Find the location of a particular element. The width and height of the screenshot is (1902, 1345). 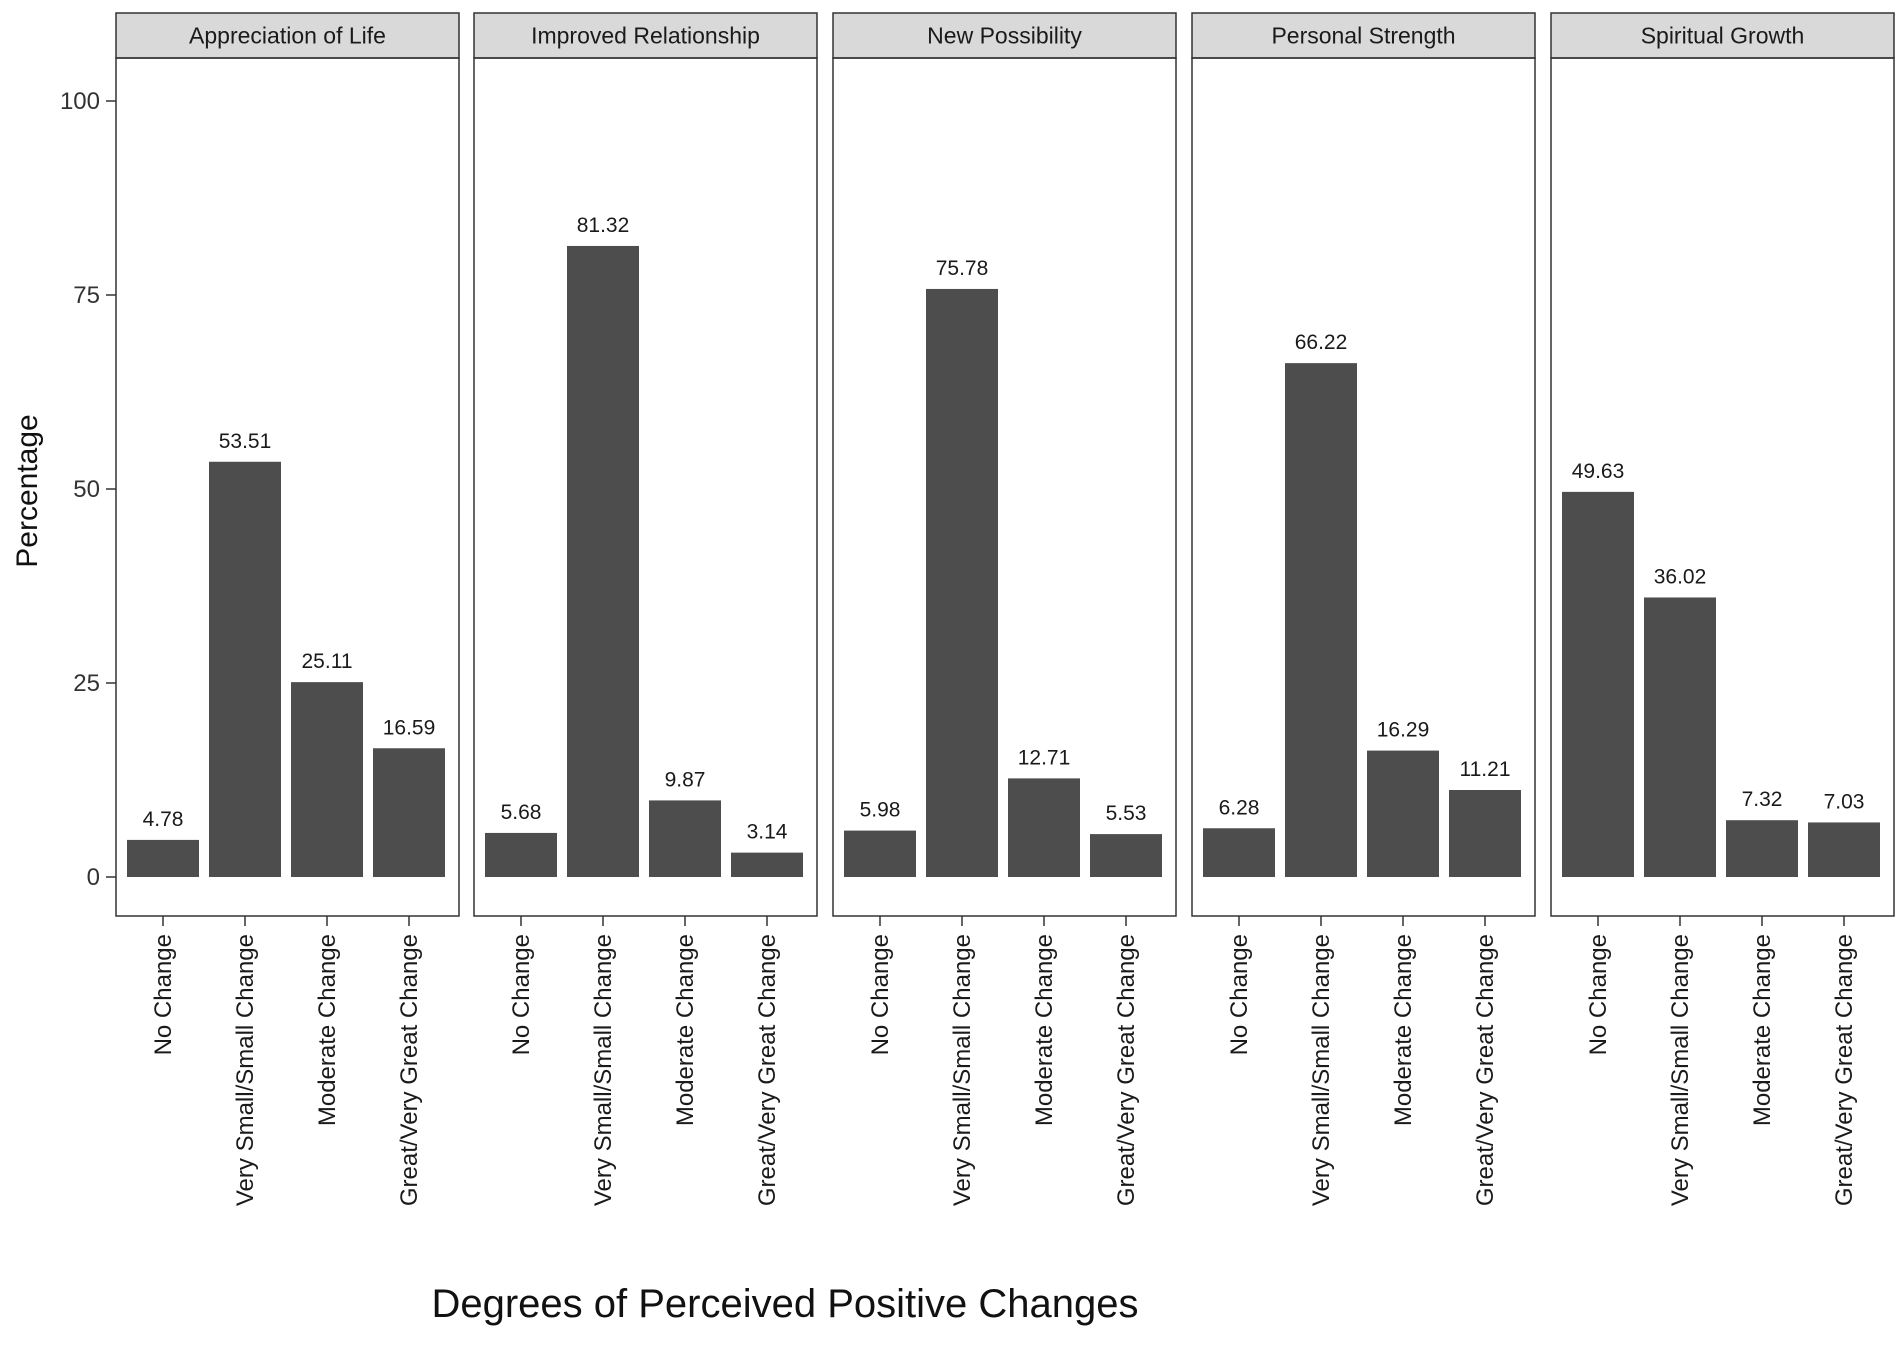

y-axis-title: Percentage is located at coordinates (27, 490).